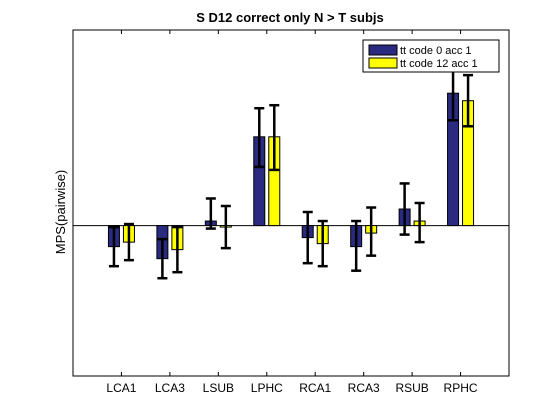 This screenshot has width=560, height=420. I want to click on legend-label: tt code 0 acc 1, so click(436, 51).